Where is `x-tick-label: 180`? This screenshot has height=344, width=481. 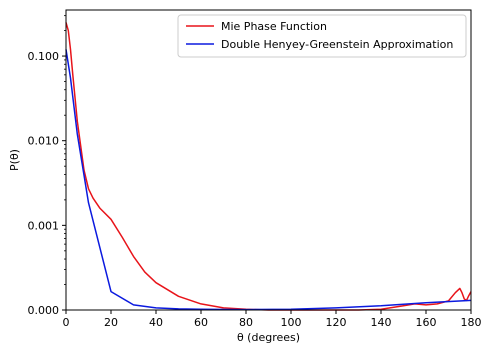 x-tick-label: 180 is located at coordinates (471, 322).